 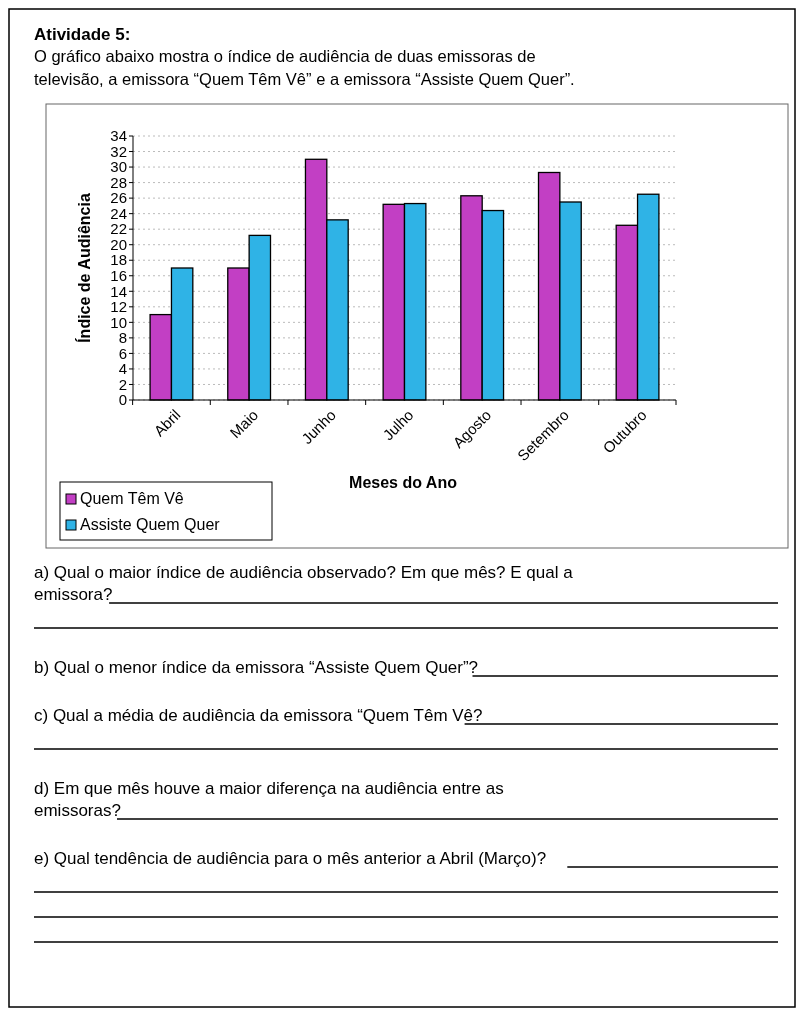 What do you see at coordinates (132, 498) in the screenshot?
I see `legend-label: Quem Têm Vê` at bounding box center [132, 498].